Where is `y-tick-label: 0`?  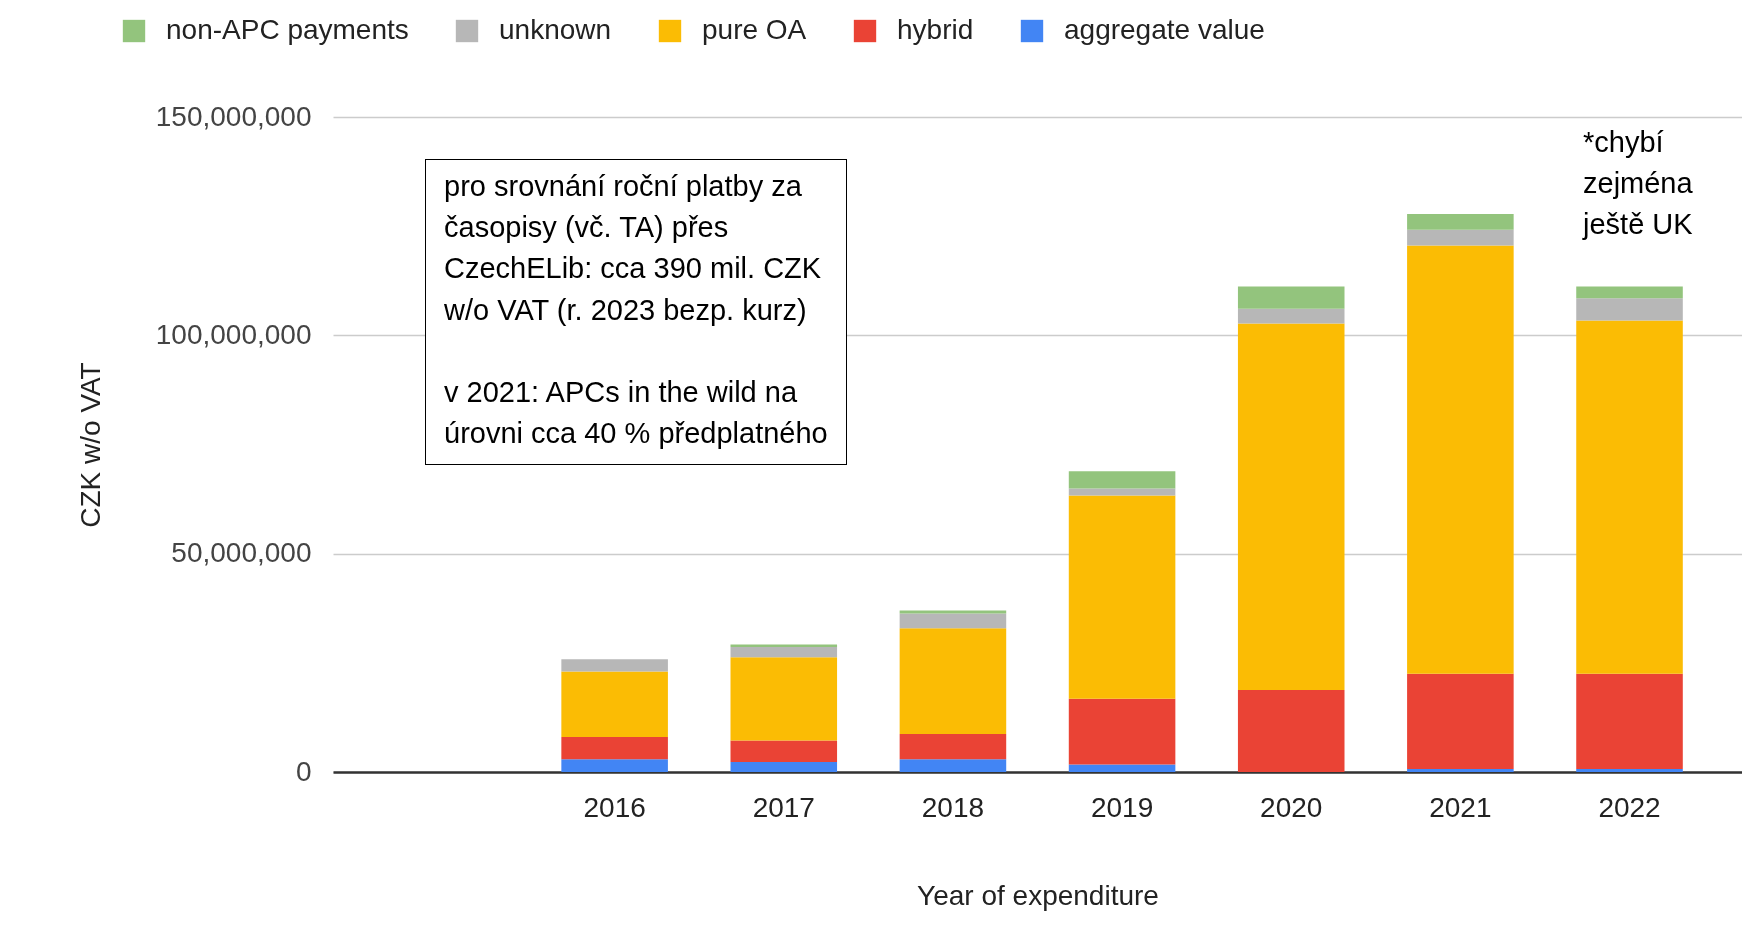 y-tick-label: 0 is located at coordinates (303, 771).